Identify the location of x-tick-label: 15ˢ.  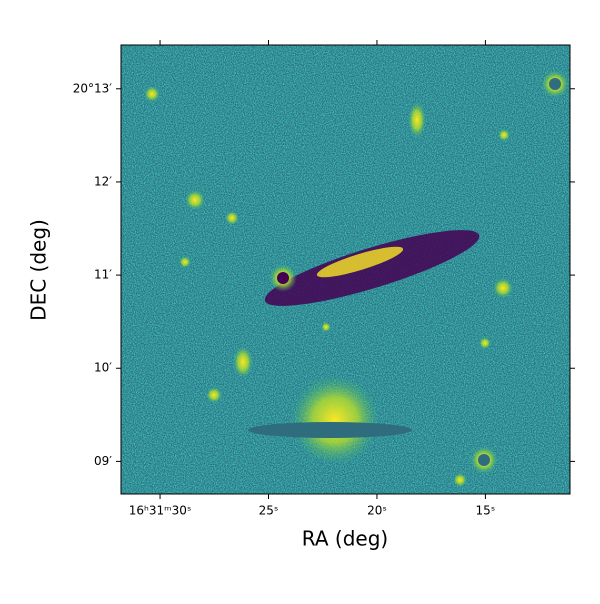
(486, 511).